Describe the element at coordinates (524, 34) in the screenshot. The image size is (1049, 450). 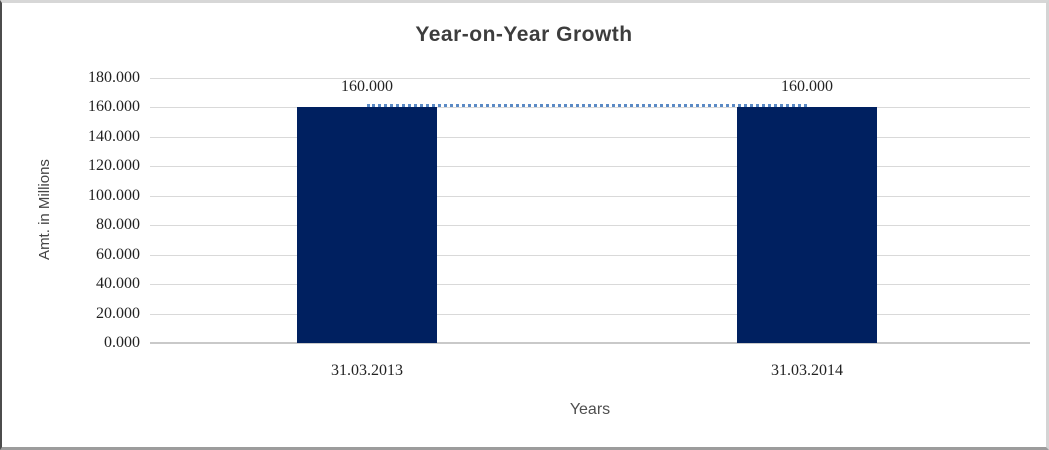
I see `chart-title: Year-on-Year Growth` at that location.